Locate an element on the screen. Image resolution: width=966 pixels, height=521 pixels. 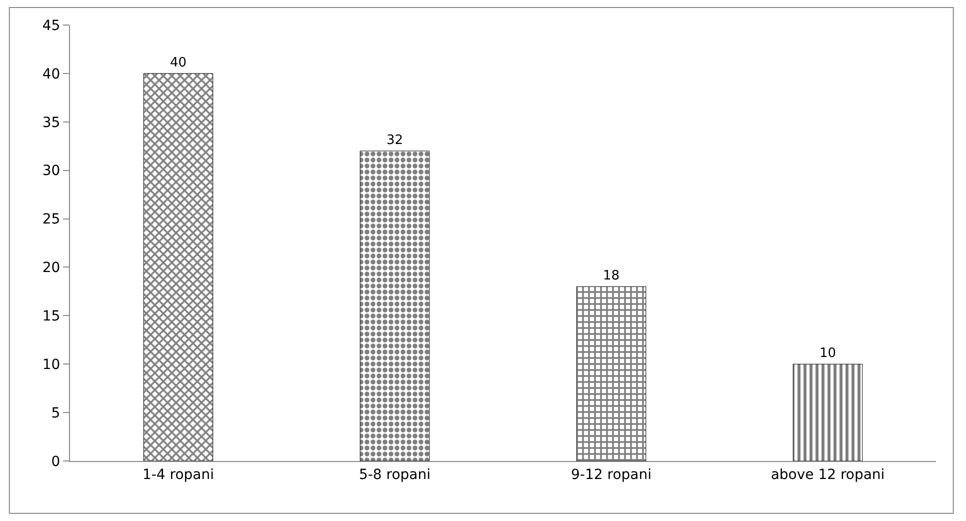
y-tick-label: 10 is located at coordinates (51, 365).